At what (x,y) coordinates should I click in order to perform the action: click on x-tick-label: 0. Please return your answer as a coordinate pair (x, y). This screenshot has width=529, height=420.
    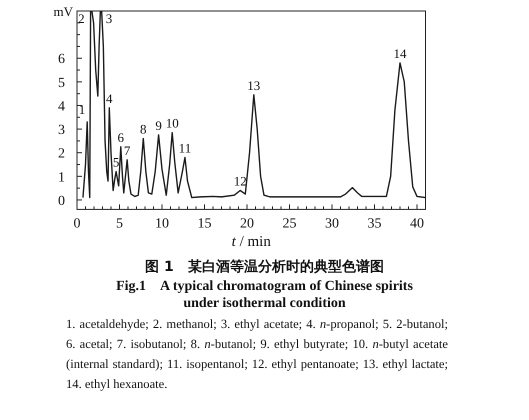
    Looking at the image, I should click on (77, 224).